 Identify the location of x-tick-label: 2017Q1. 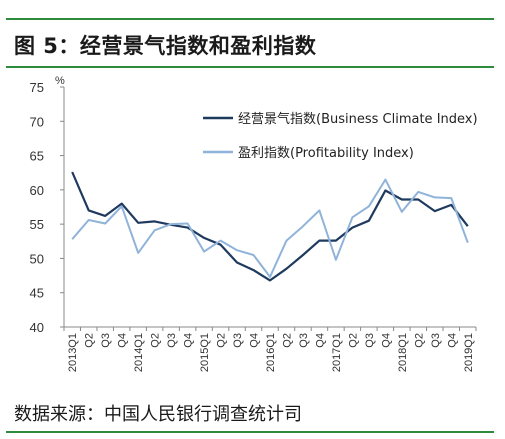
(337, 352).